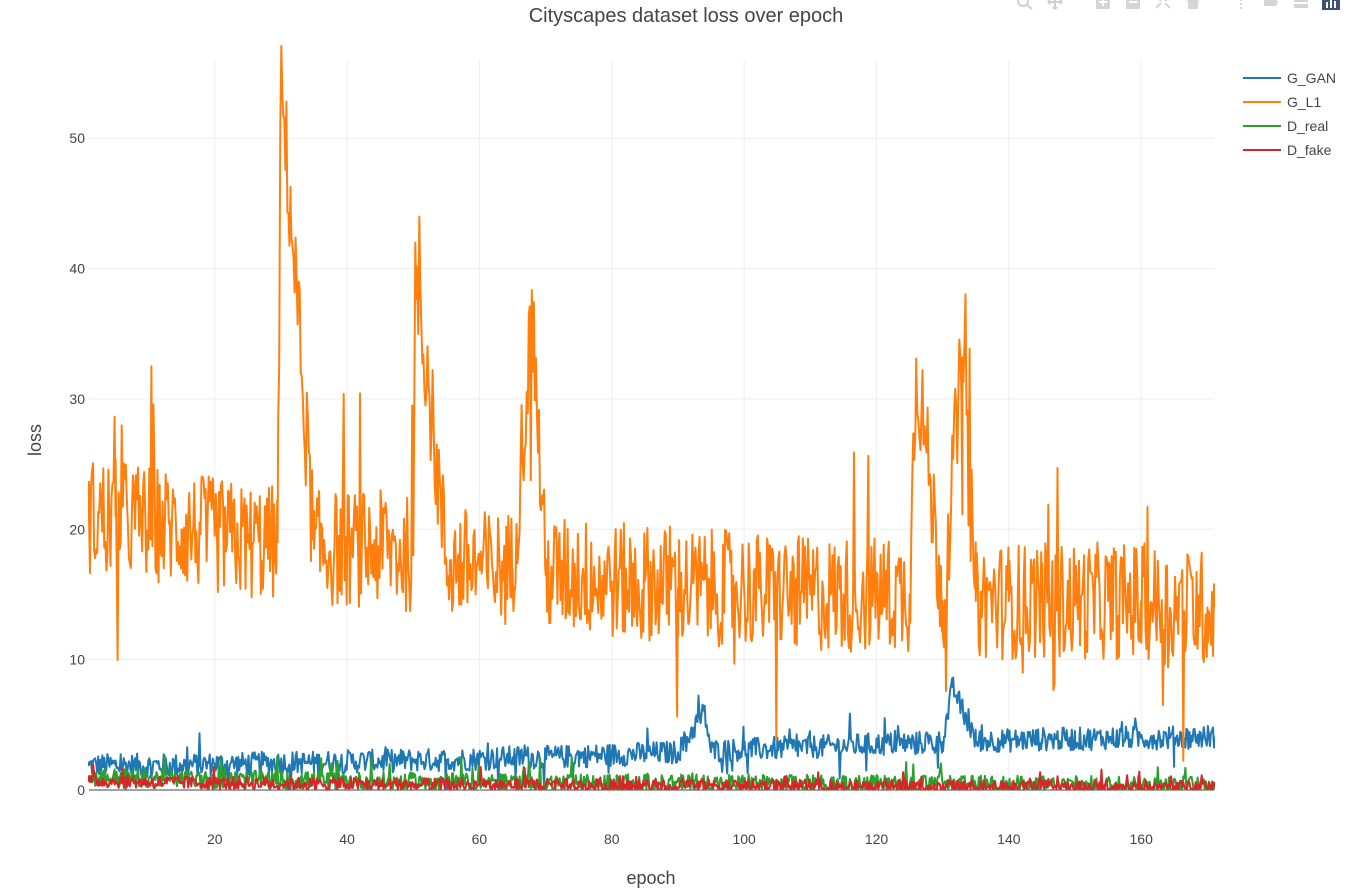  I want to click on x-tick-label: 120, so click(877, 839).